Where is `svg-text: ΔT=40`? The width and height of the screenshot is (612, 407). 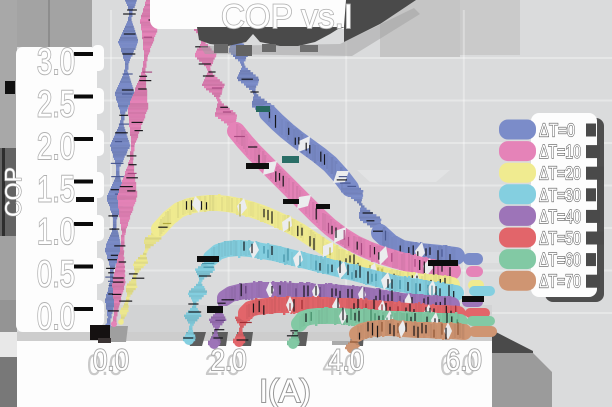 svg-text: ΔT=40 is located at coordinates (560, 217).